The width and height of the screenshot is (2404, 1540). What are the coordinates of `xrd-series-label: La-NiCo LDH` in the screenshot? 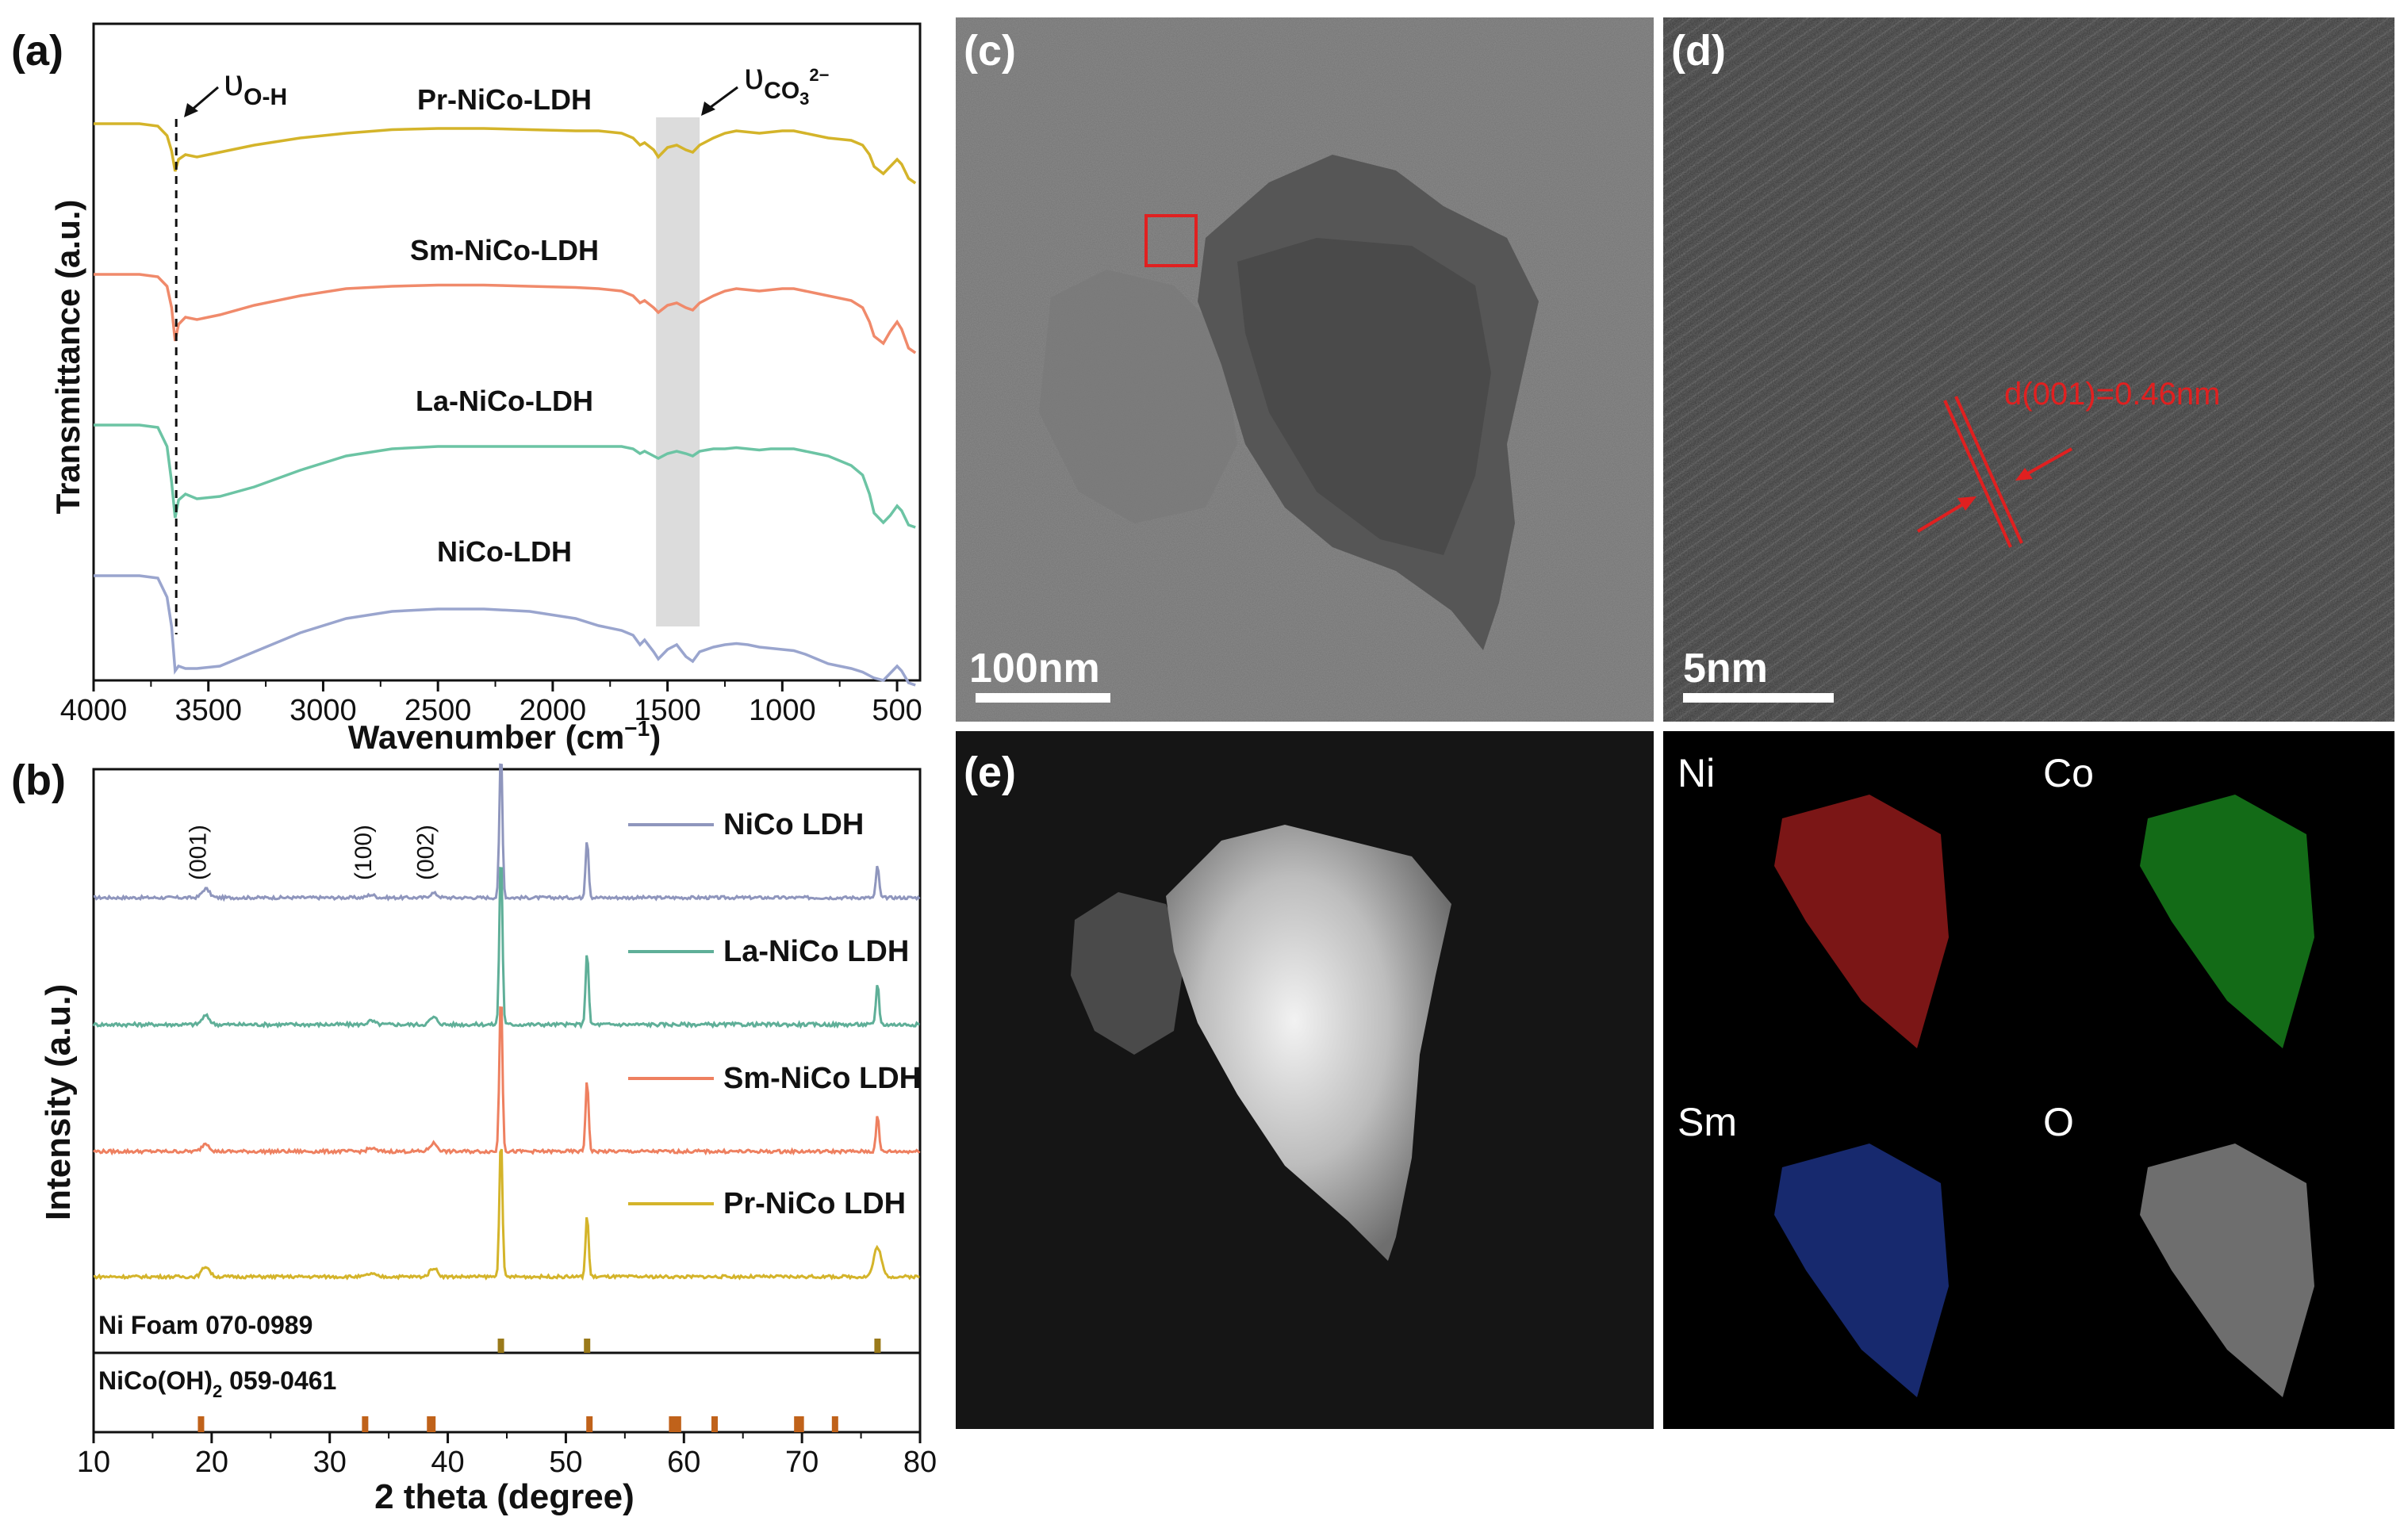 It's located at (816, 951).